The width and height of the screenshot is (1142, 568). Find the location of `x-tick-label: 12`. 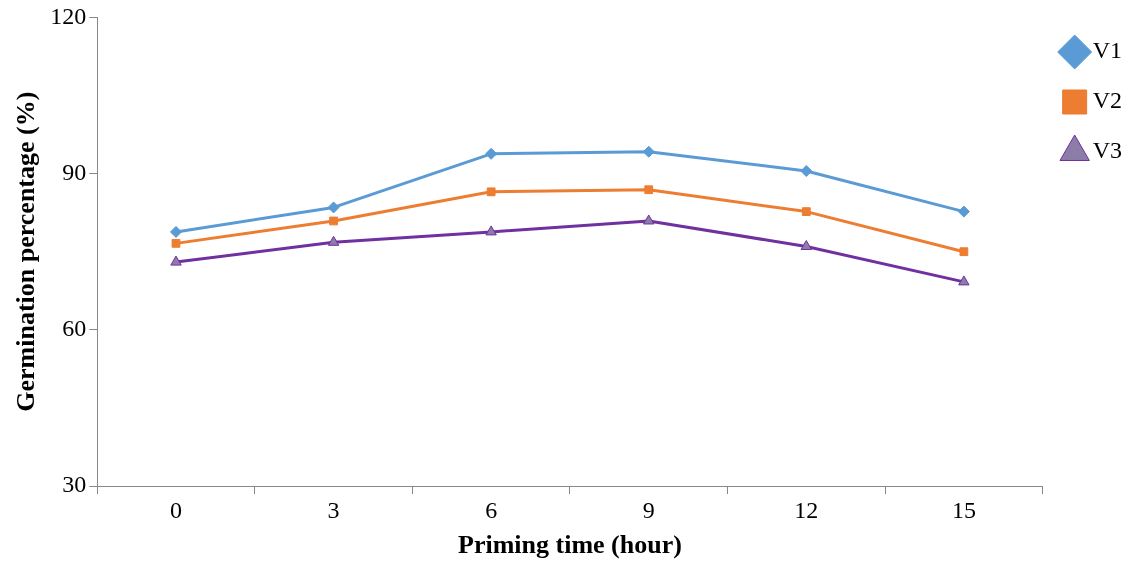

x-tick-label: 12 is located at coordinates (806, 509).